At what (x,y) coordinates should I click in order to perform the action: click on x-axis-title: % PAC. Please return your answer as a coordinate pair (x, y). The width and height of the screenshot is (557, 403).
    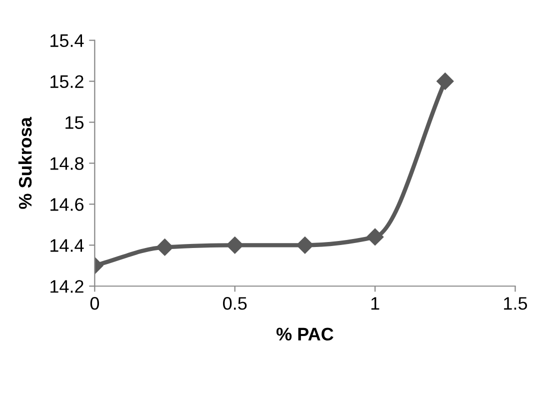
    Looking at the image, I should click on (305, 334).